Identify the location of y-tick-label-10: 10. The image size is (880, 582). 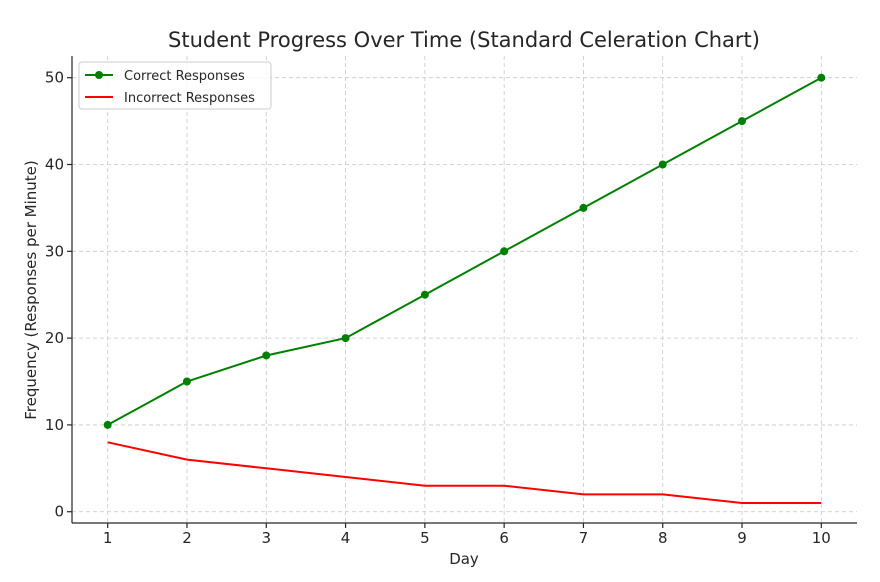
(54, 425).